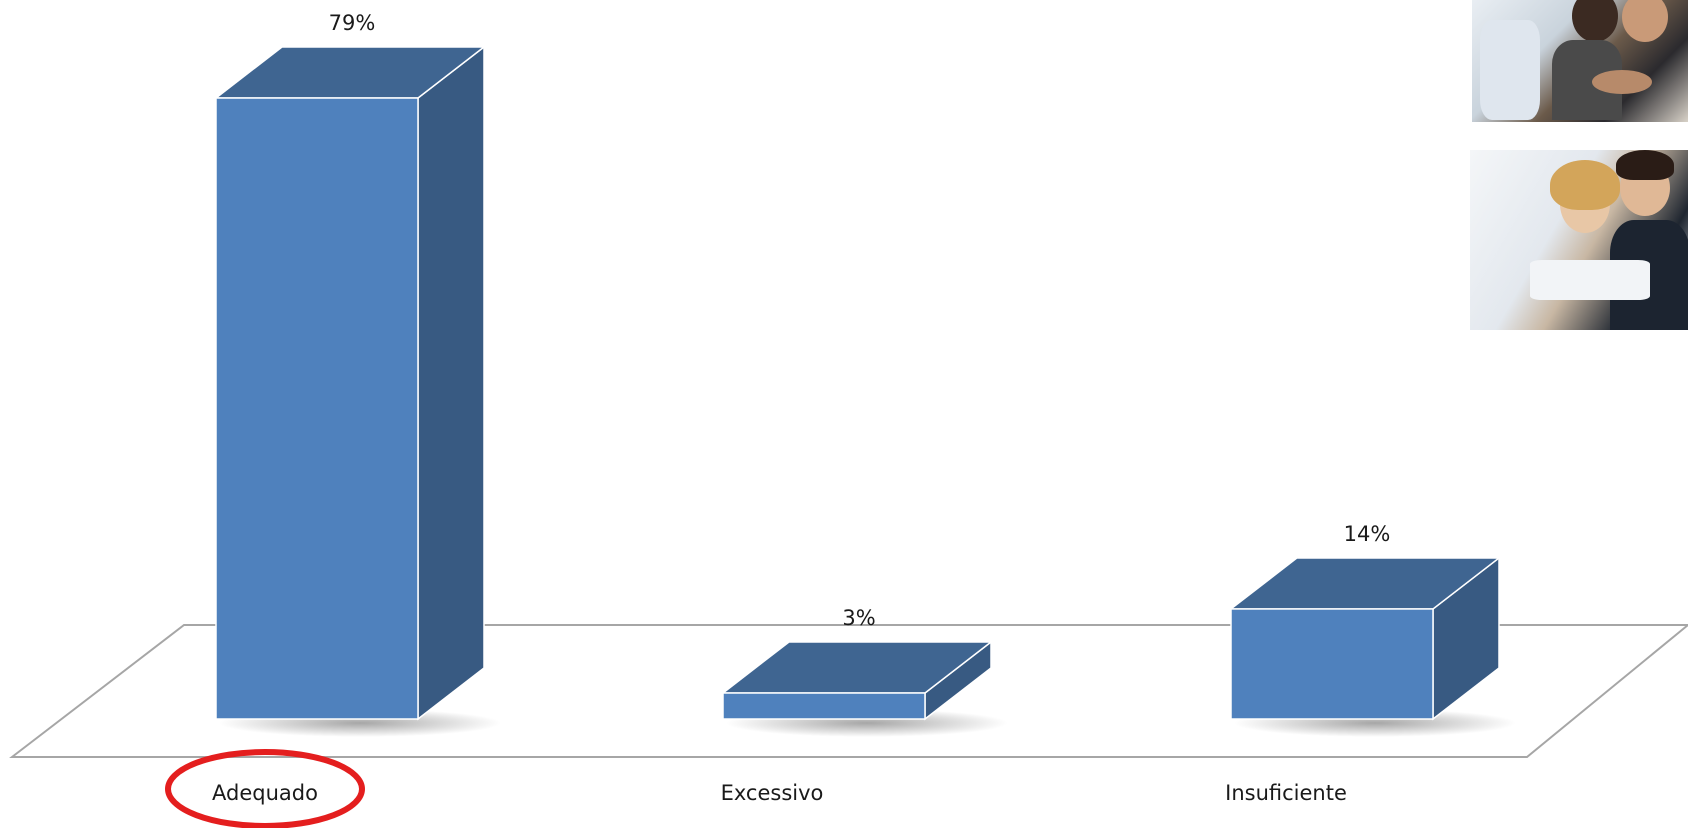 The height and width of the screenshot is (828, 1688). I want to click on bar-insuficiente, so click(1365, 638).